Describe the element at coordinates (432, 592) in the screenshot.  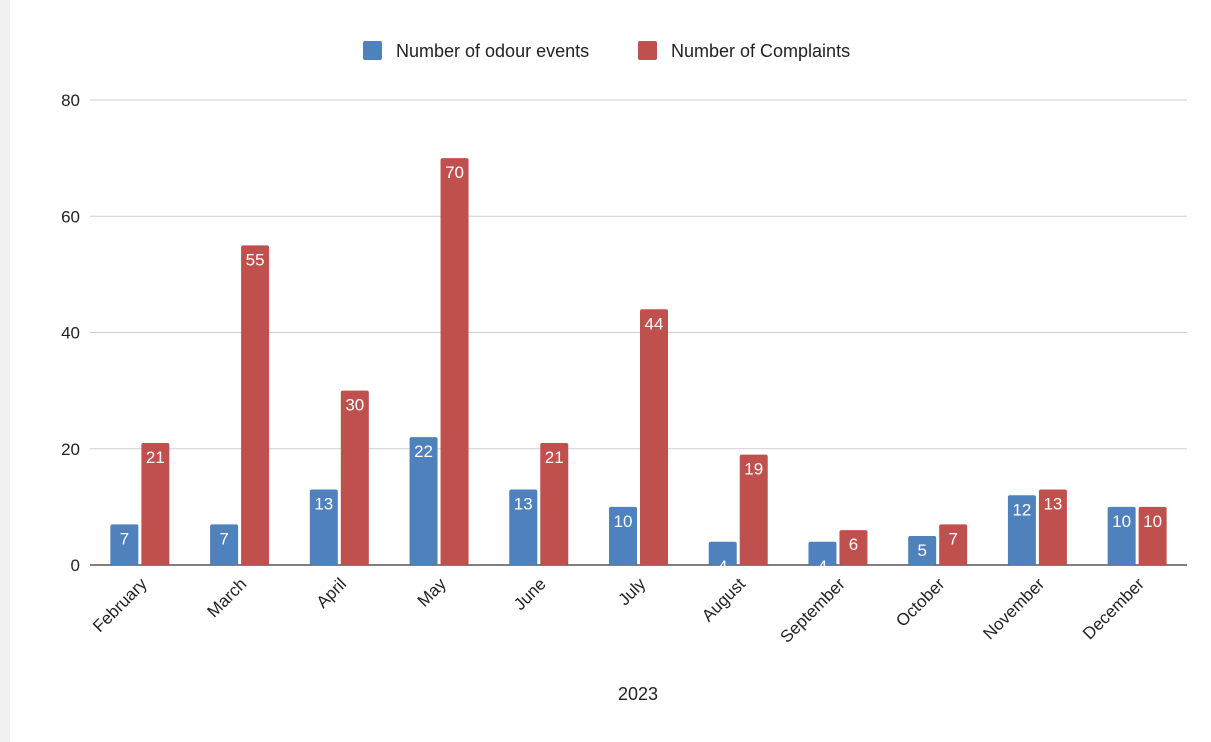
I see `x-tick-label: May` at that location.